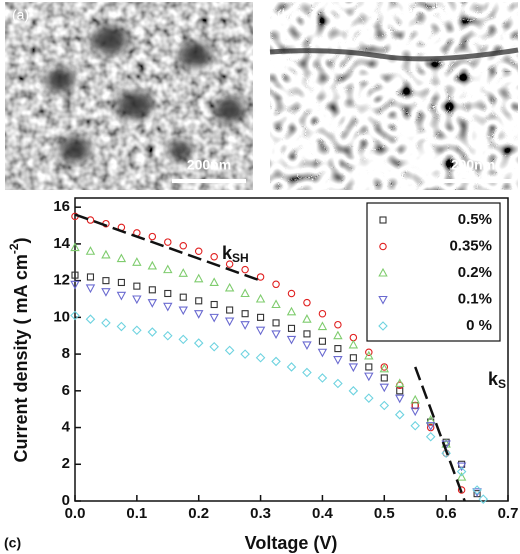  What do you see at coordinates (61, 280) in the screenshot?
I see `y-tick-label: 12` at bounding box center [61, 280].